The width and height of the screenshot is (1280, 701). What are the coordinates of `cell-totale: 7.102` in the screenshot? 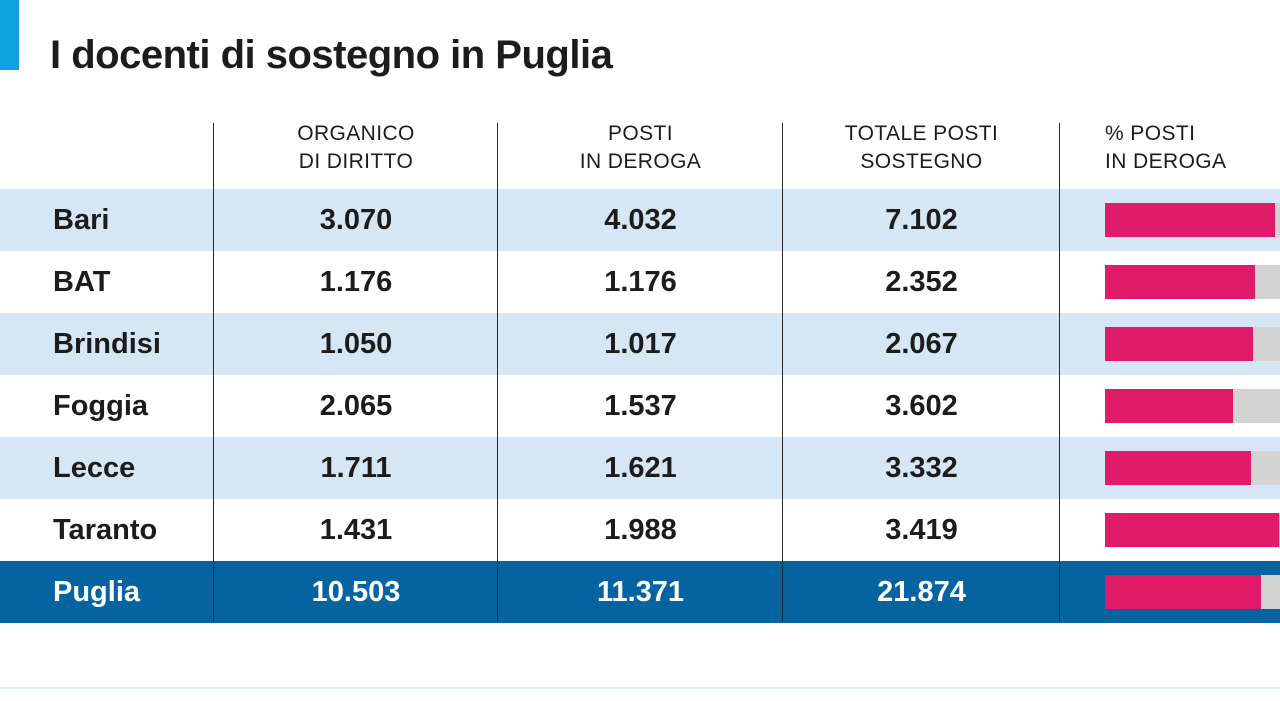 It's located at (921, 220).